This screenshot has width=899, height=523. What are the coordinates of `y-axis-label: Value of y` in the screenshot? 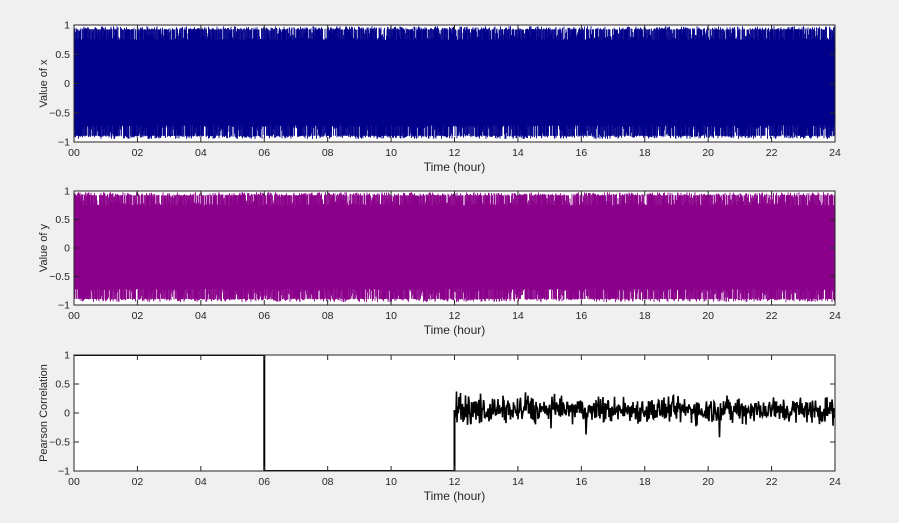 It's located at (44, 247).